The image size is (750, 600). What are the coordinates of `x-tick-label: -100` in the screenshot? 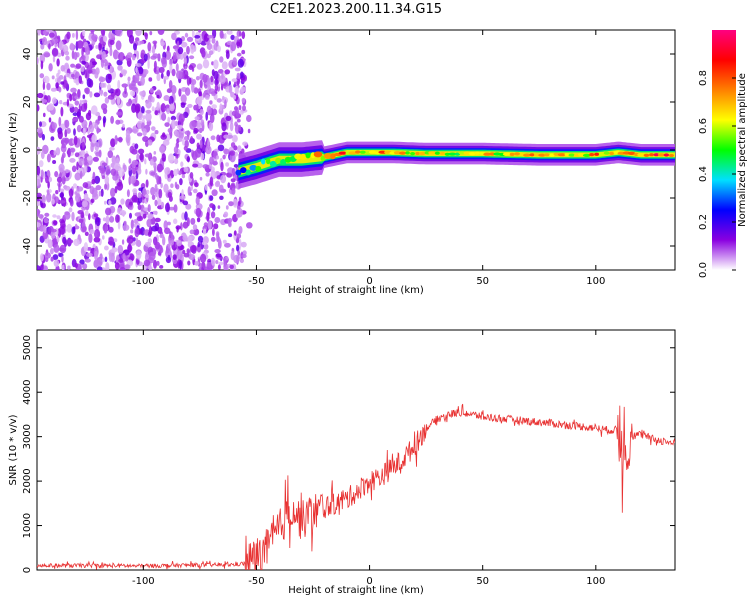 It's located at (143, 281).